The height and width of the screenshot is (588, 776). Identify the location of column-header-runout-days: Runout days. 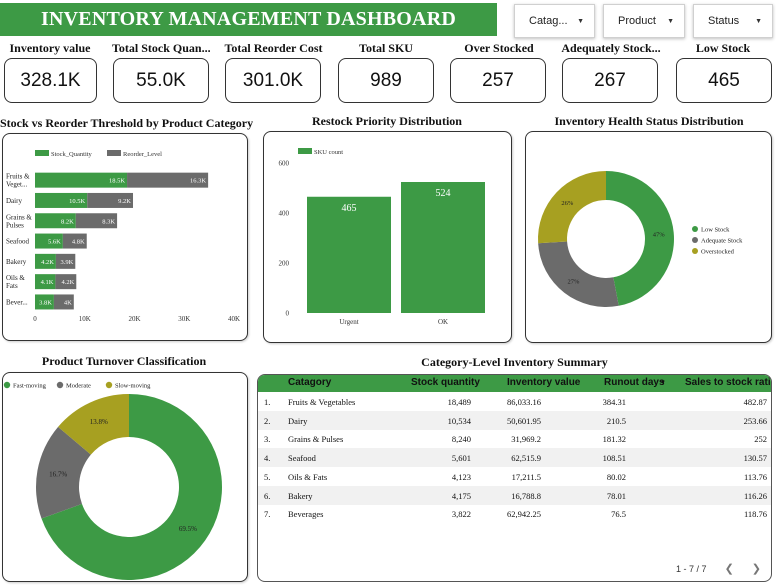
(634, 382).